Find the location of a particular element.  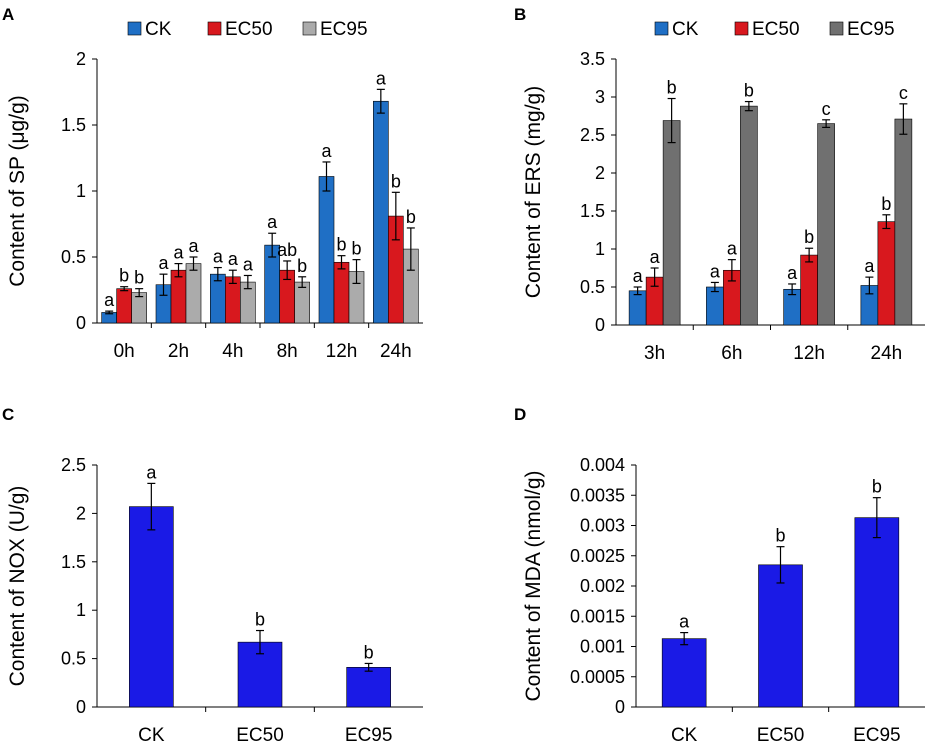

chart-d-y-tick-label: 0 is located at coordinates (620, 707).